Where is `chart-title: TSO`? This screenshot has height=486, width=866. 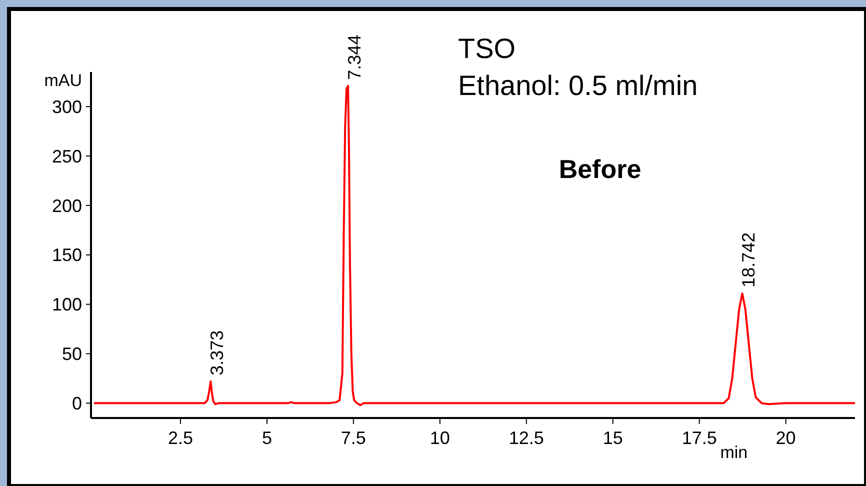 chart-title: TSO is located at coordinates (487, 48).